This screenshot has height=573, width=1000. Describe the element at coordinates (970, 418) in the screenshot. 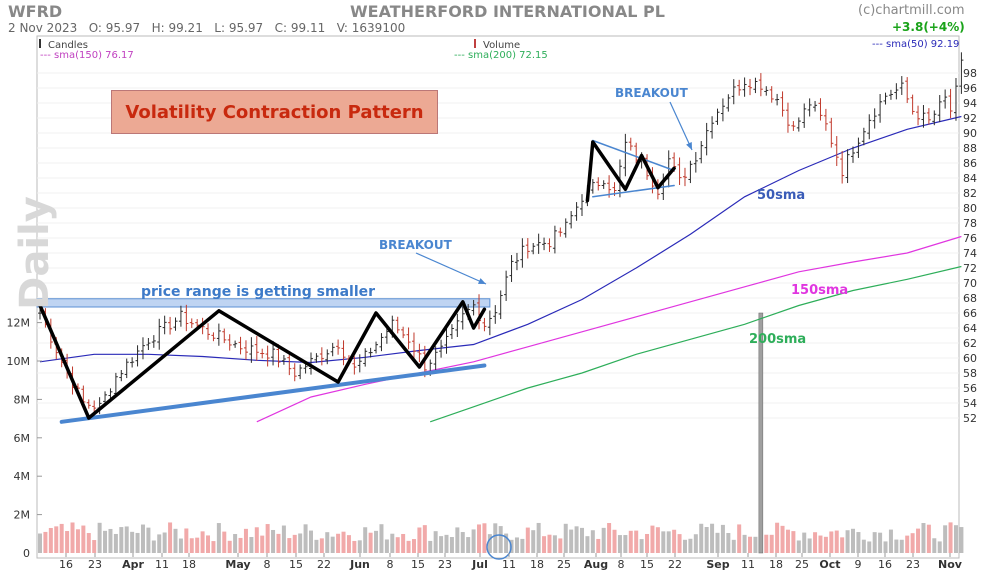

I see `price-tick-label: 52` at that location.